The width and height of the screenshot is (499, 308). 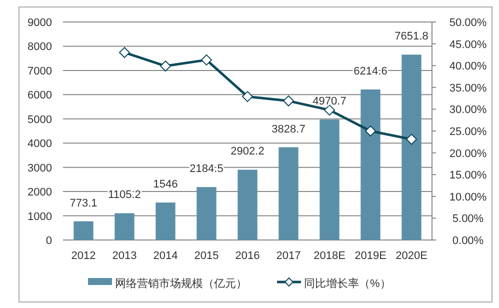 I want to click on y2-tick-label: 50.00%, so click(x=468, y=23).